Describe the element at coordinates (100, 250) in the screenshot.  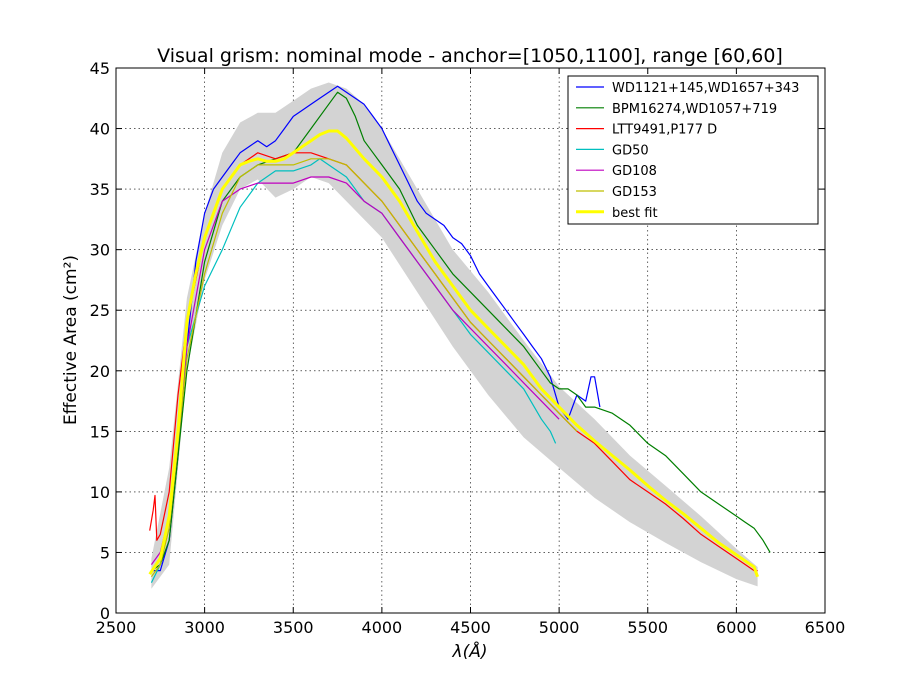
I see `y-tick-label: 30` at that location.